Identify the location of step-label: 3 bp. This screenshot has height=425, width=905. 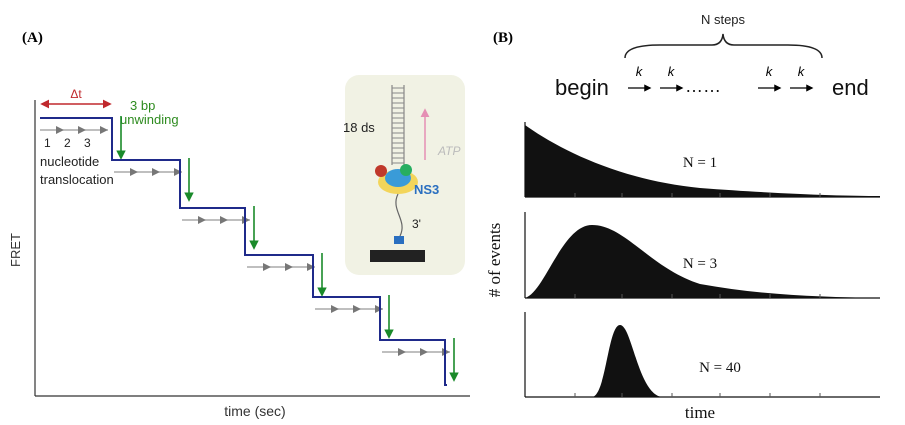
(142, 105).